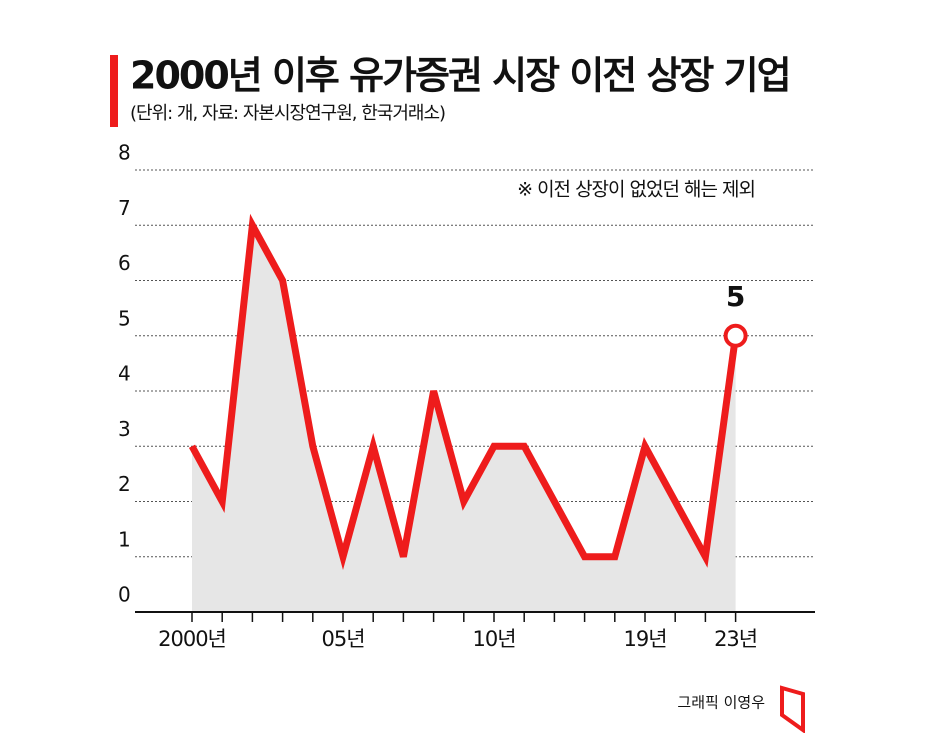 This screenshot has height=733, width=942. Describe the element at coordinates (644, 639) in the screenshot. I see `x-tick-label: 19년` at that location.